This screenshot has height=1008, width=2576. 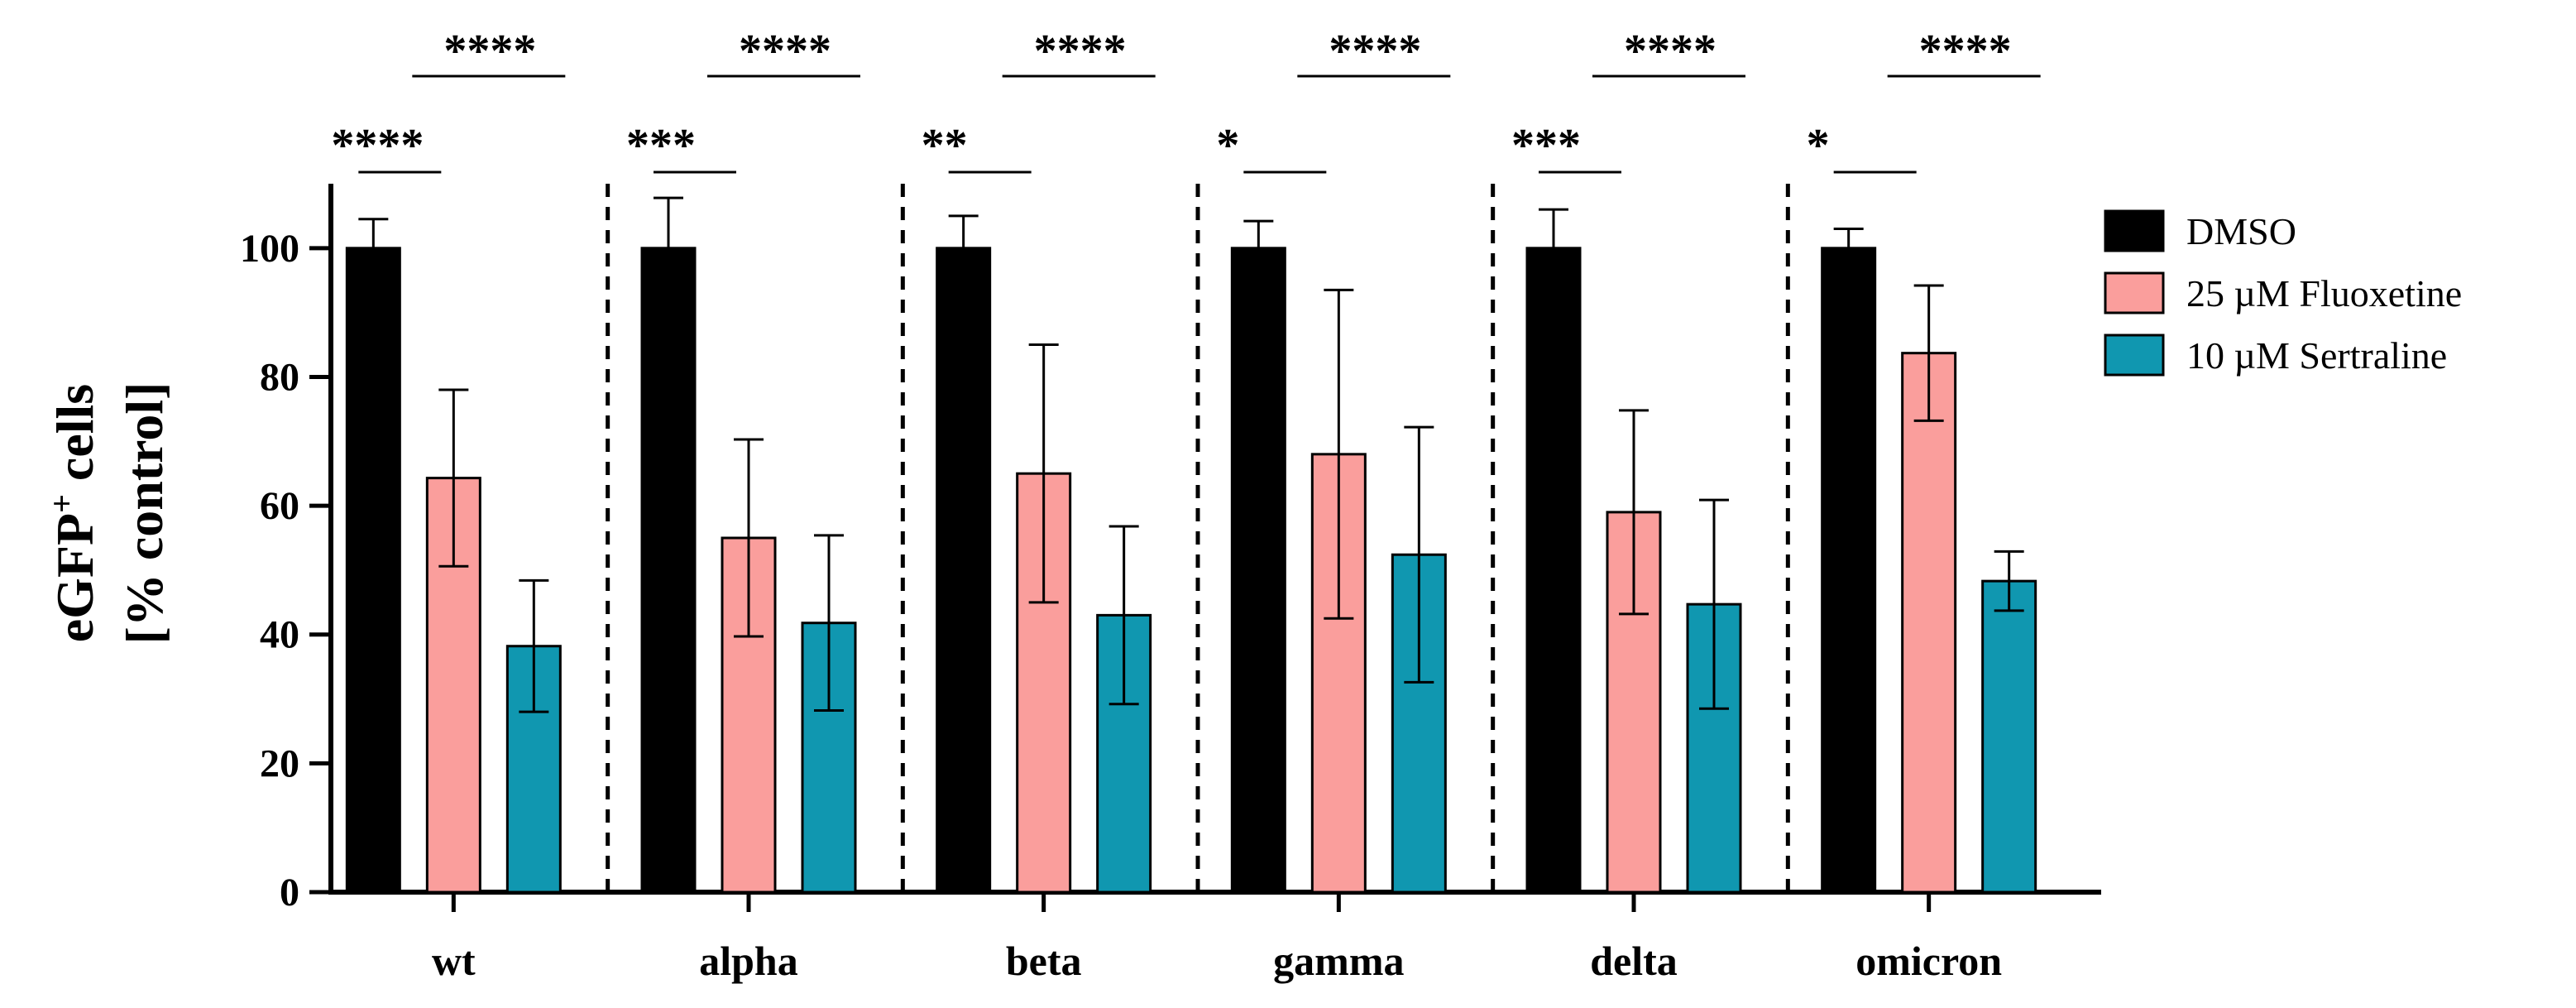 I want to click on legend-label: DMSO, so click(x=2241, y=231).